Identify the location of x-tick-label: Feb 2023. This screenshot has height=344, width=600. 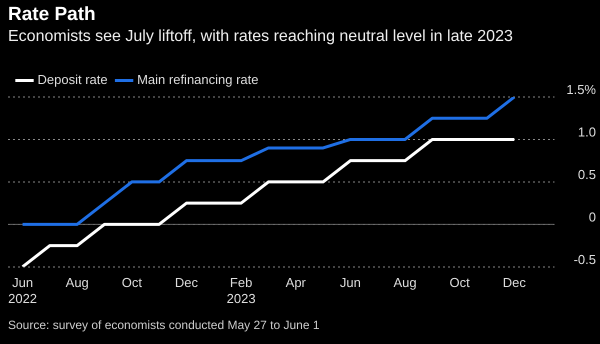
(241, 290).